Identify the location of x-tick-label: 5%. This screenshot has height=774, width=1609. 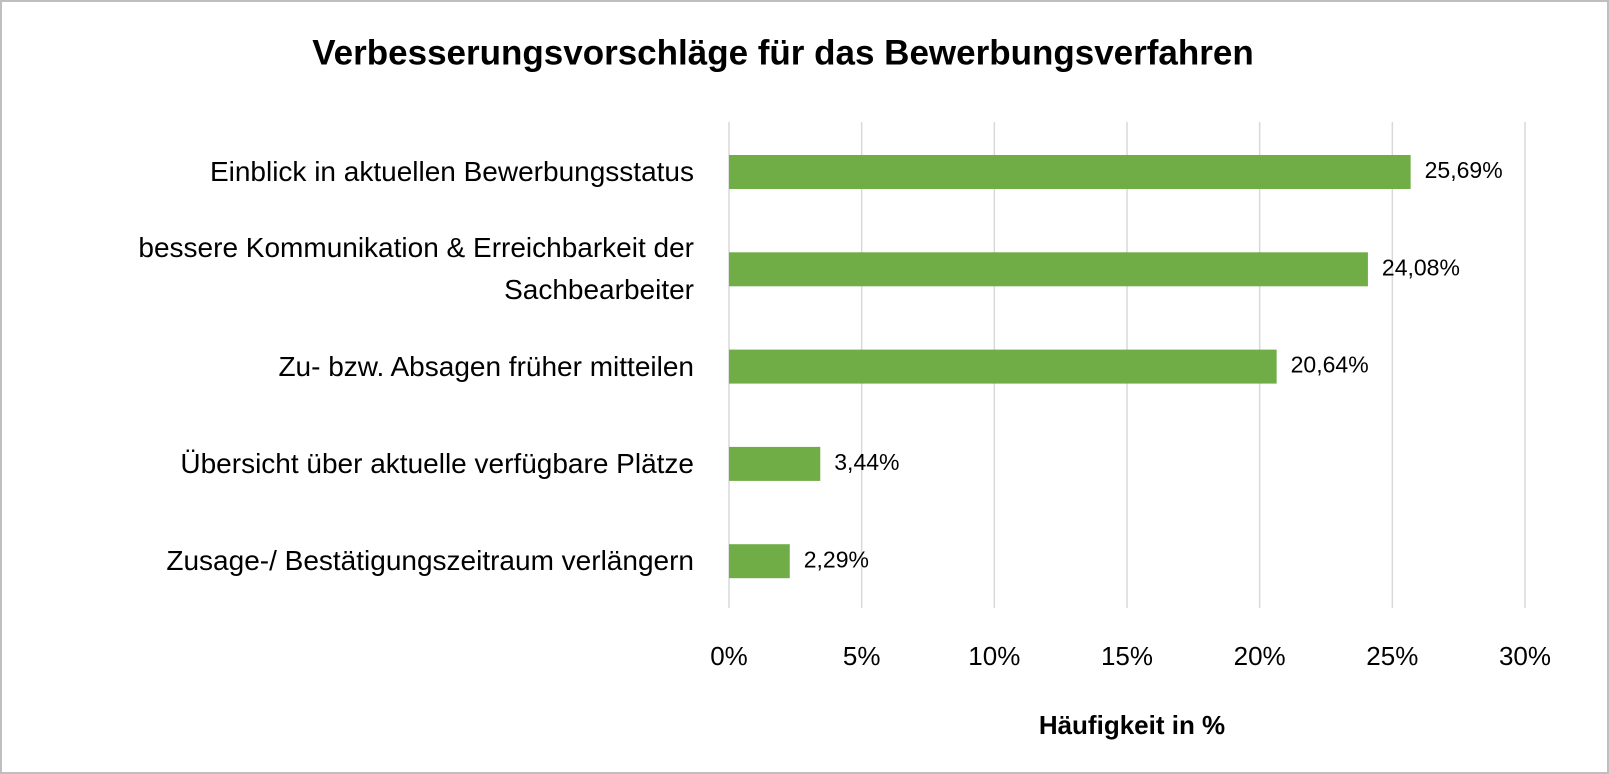
(862, 656).